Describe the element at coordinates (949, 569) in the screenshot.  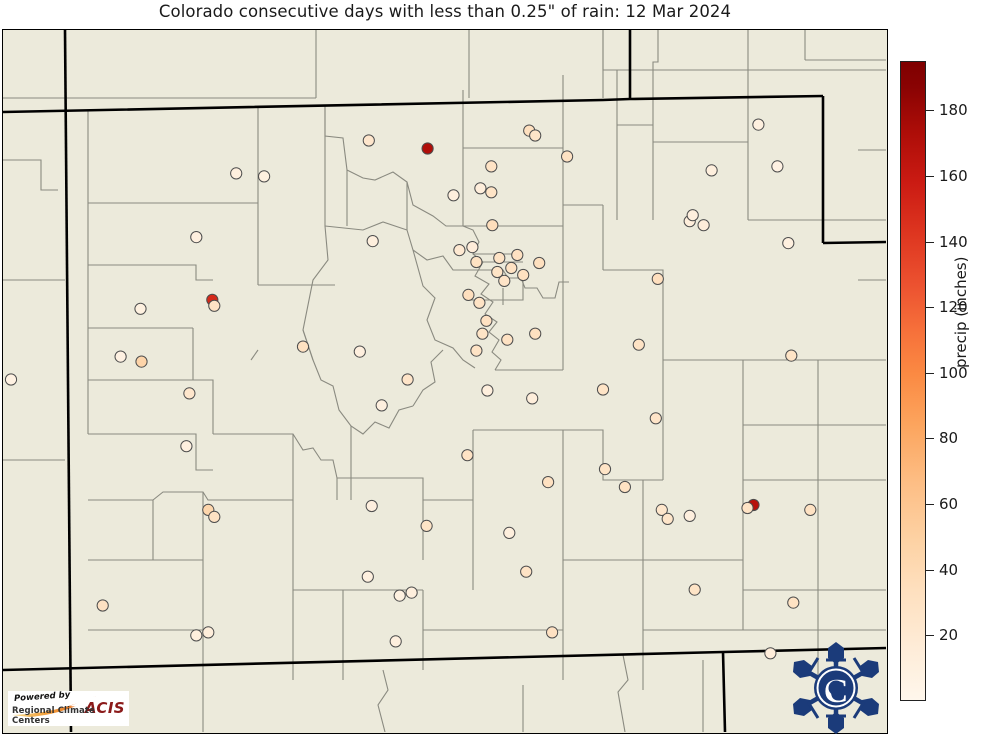
I see `colorbar-tick-label: 40` at that location.